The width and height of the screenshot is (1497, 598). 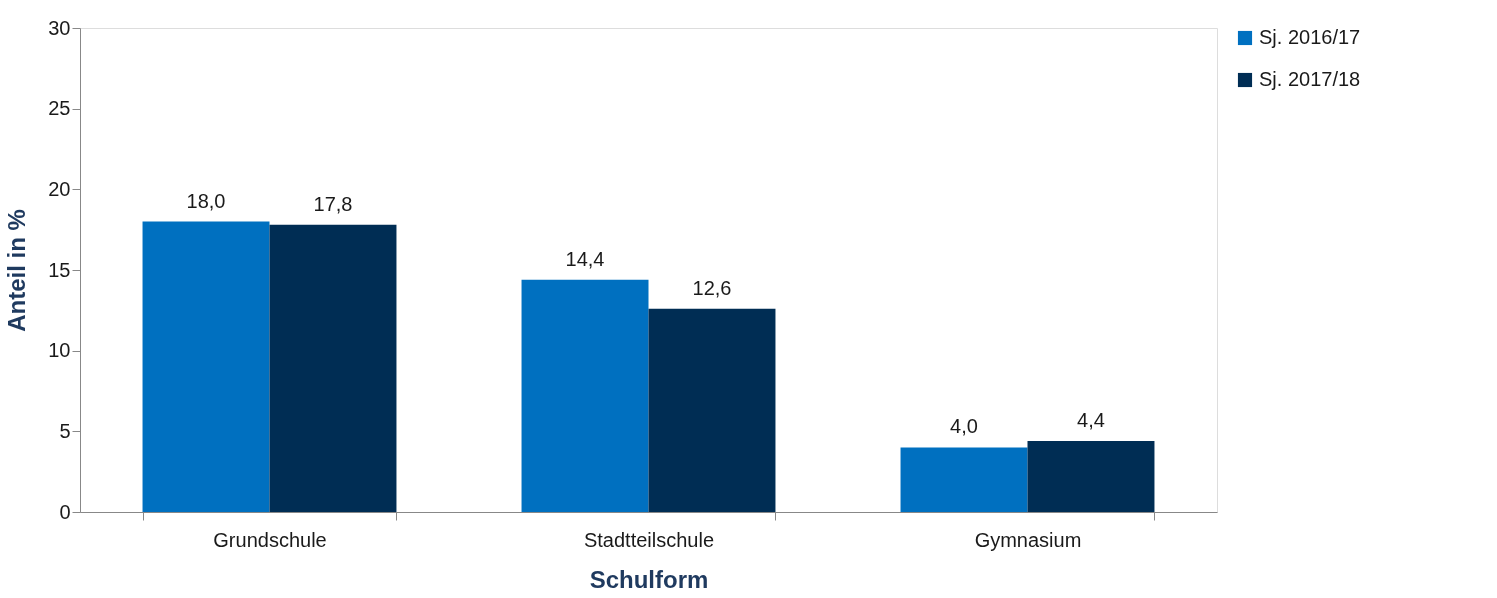 What do you see at coordinates (65, 430) in the screenshot?
I see `y-tick-label: 5` at bounding box center [65, 430].